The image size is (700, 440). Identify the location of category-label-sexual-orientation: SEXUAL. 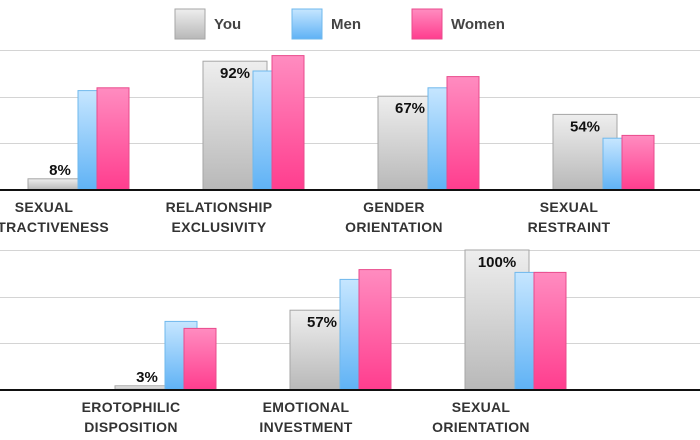
(481, 407).